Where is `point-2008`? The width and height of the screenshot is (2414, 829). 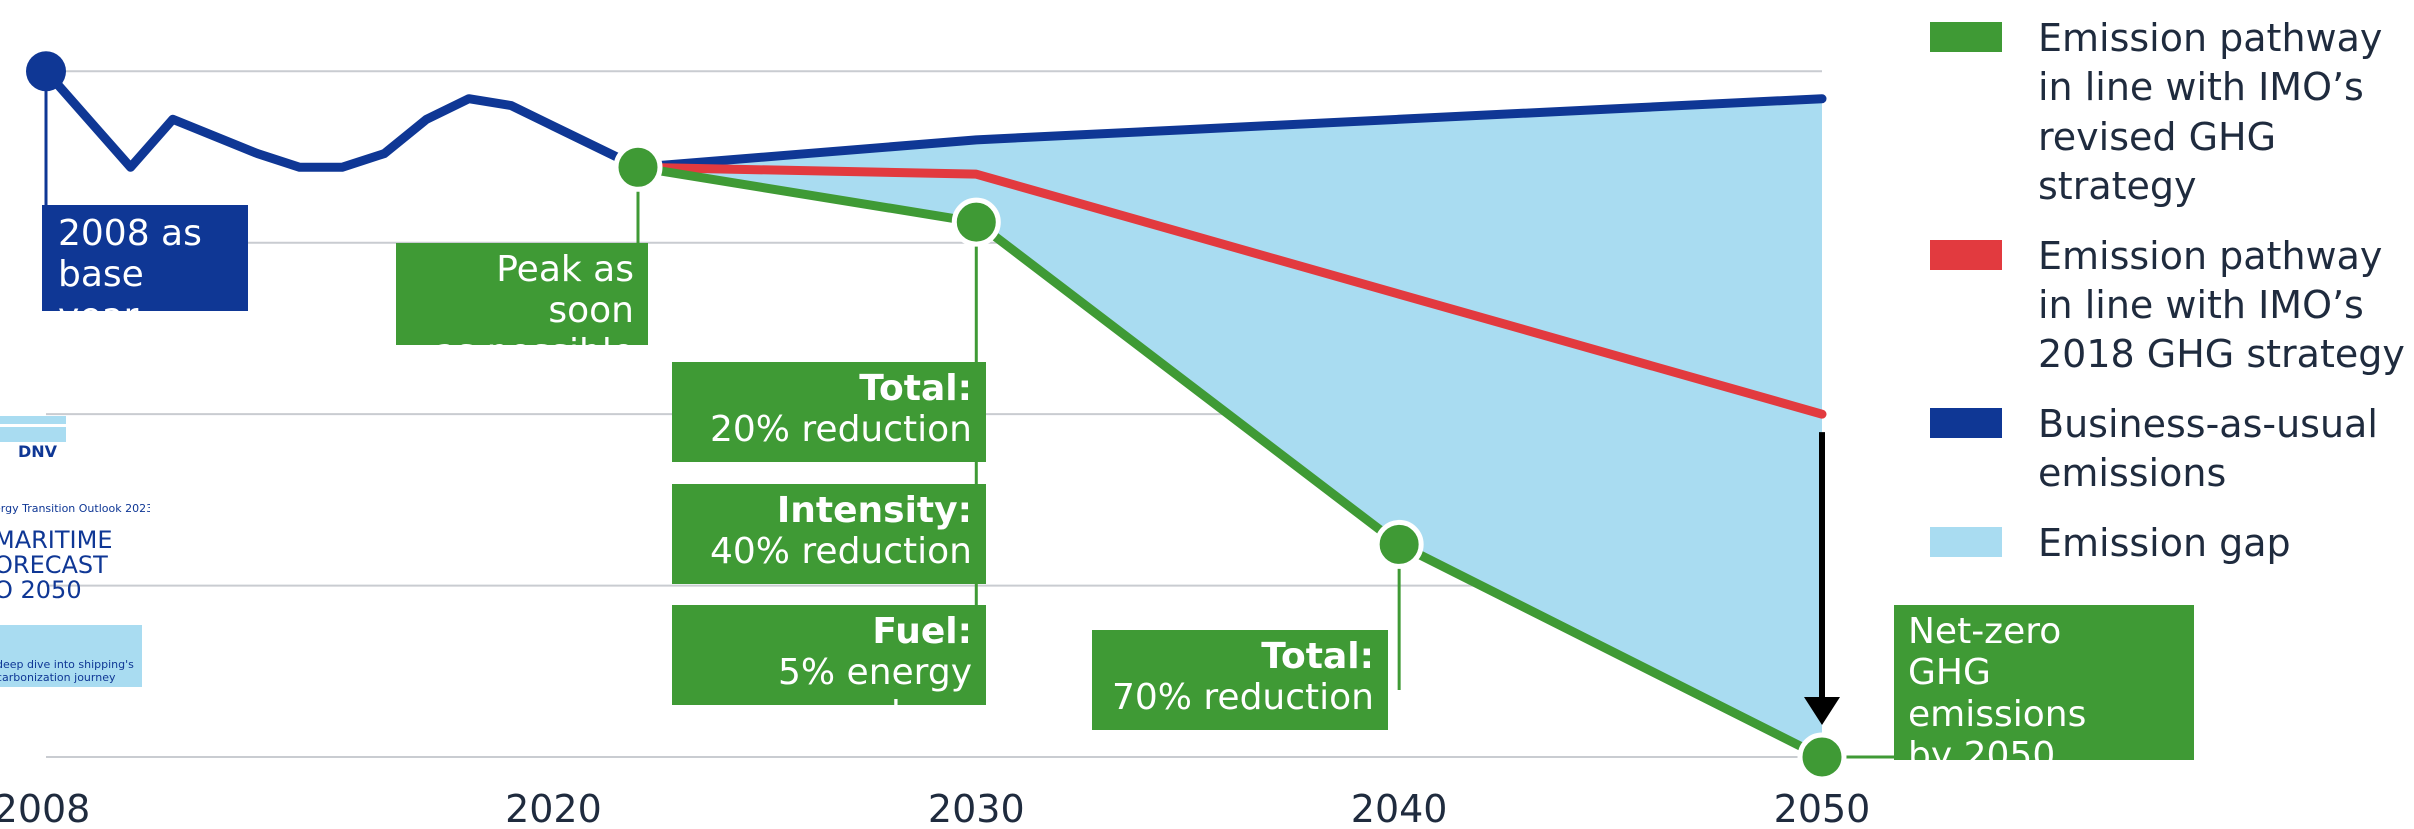
point-2008 is located at coordinates (46, 71).